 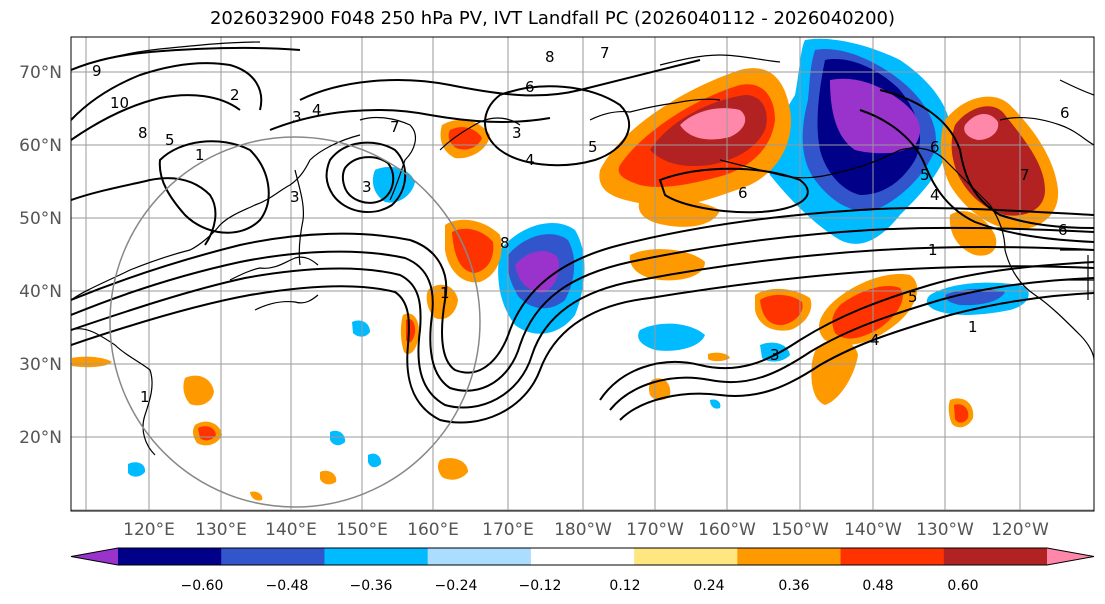 What do you see at coordinates (583, 530) in the screenshot?
I see `lon-label: 180°W` at bounding box center [583, 530].